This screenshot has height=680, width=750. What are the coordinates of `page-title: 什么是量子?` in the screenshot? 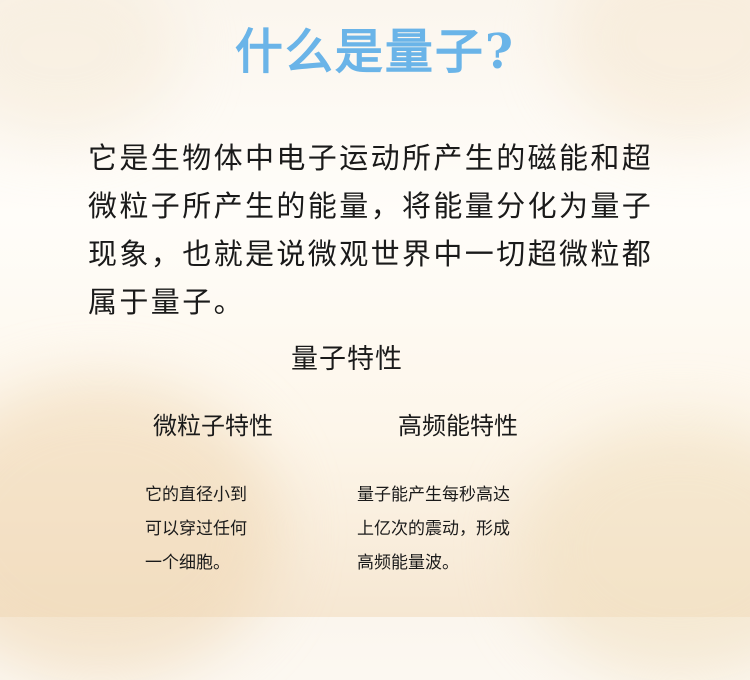 It's located at (375, 52).